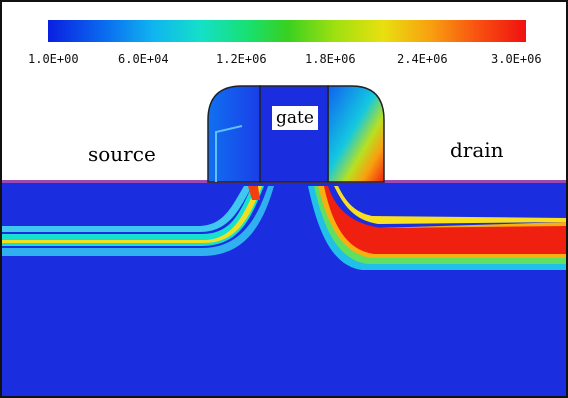 The height and width of the screenshot is (398, 568). What do you see at coordinates (234, 134) in the screenshot?
I see `left-spacer` at bounding box center [234, 134].